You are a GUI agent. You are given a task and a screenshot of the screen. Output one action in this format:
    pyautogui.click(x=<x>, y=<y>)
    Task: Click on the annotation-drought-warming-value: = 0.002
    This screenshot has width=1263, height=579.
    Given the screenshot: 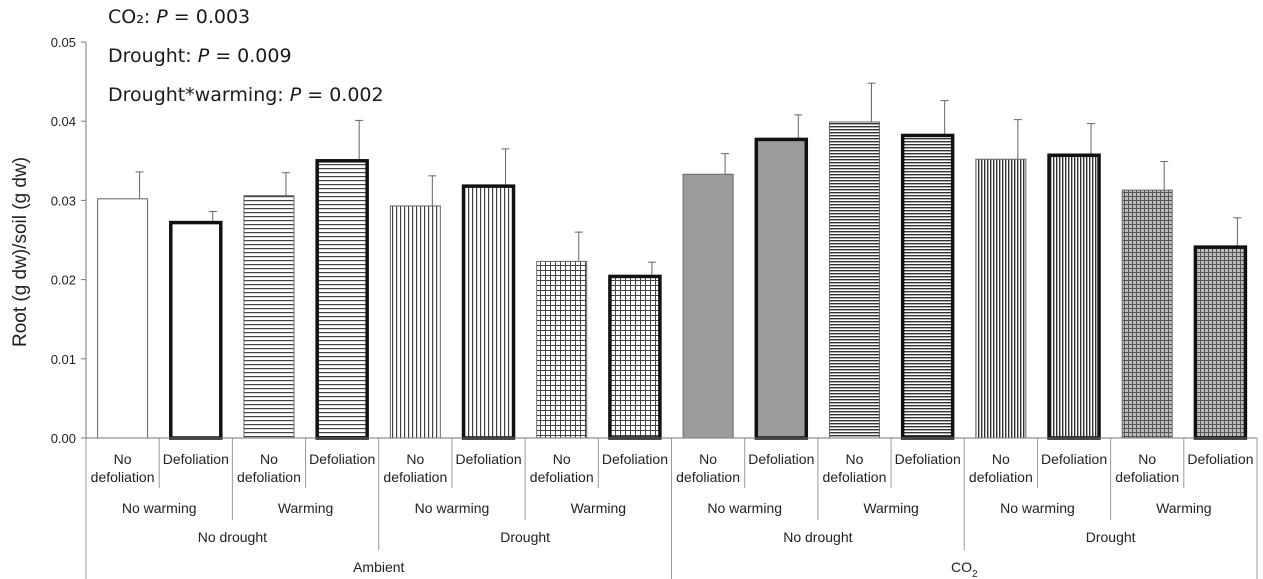 What is the action you would take?
    pyautogui.click(x=342, y=95)
    